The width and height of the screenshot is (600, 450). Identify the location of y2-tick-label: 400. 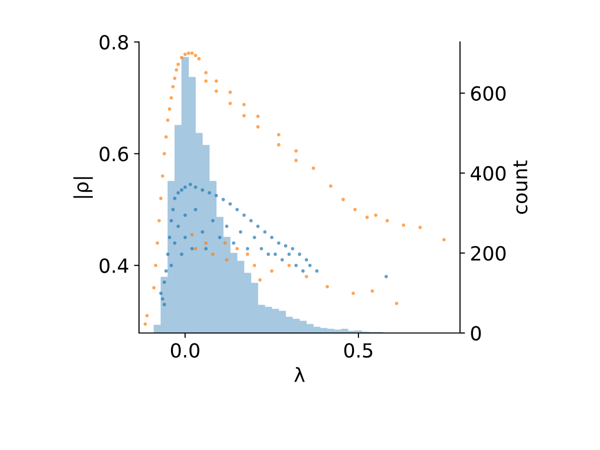
(488, 173).